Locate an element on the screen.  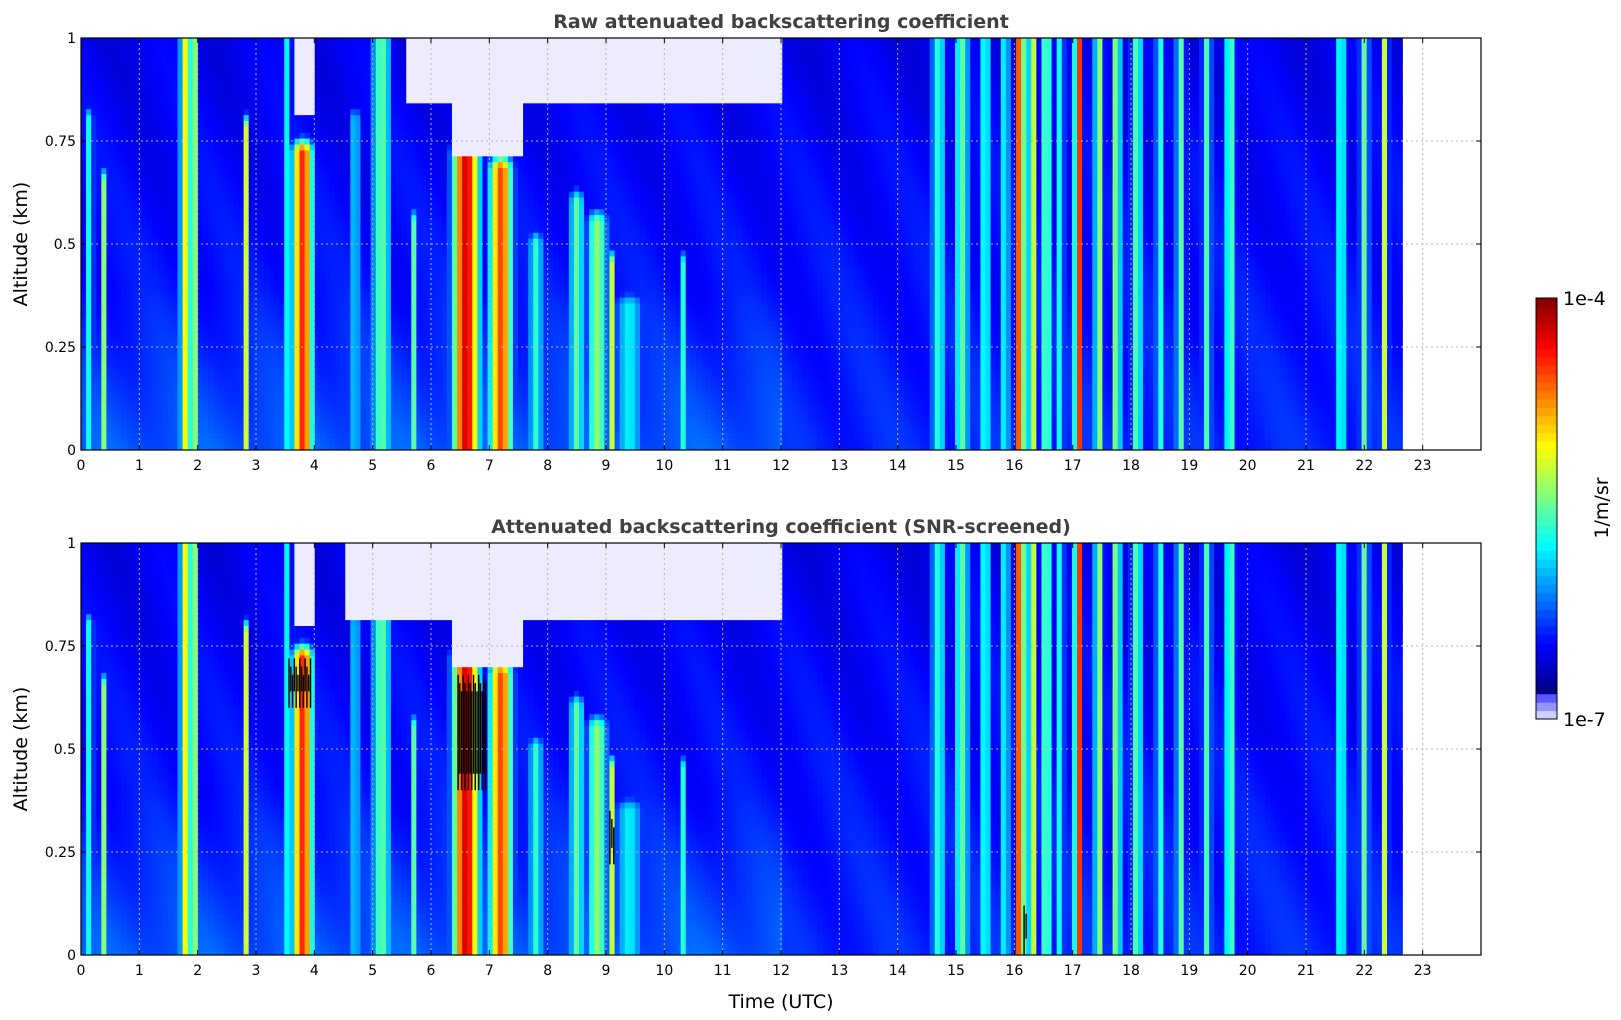
colorbar-gradient is located at coordinates (1546, 509).